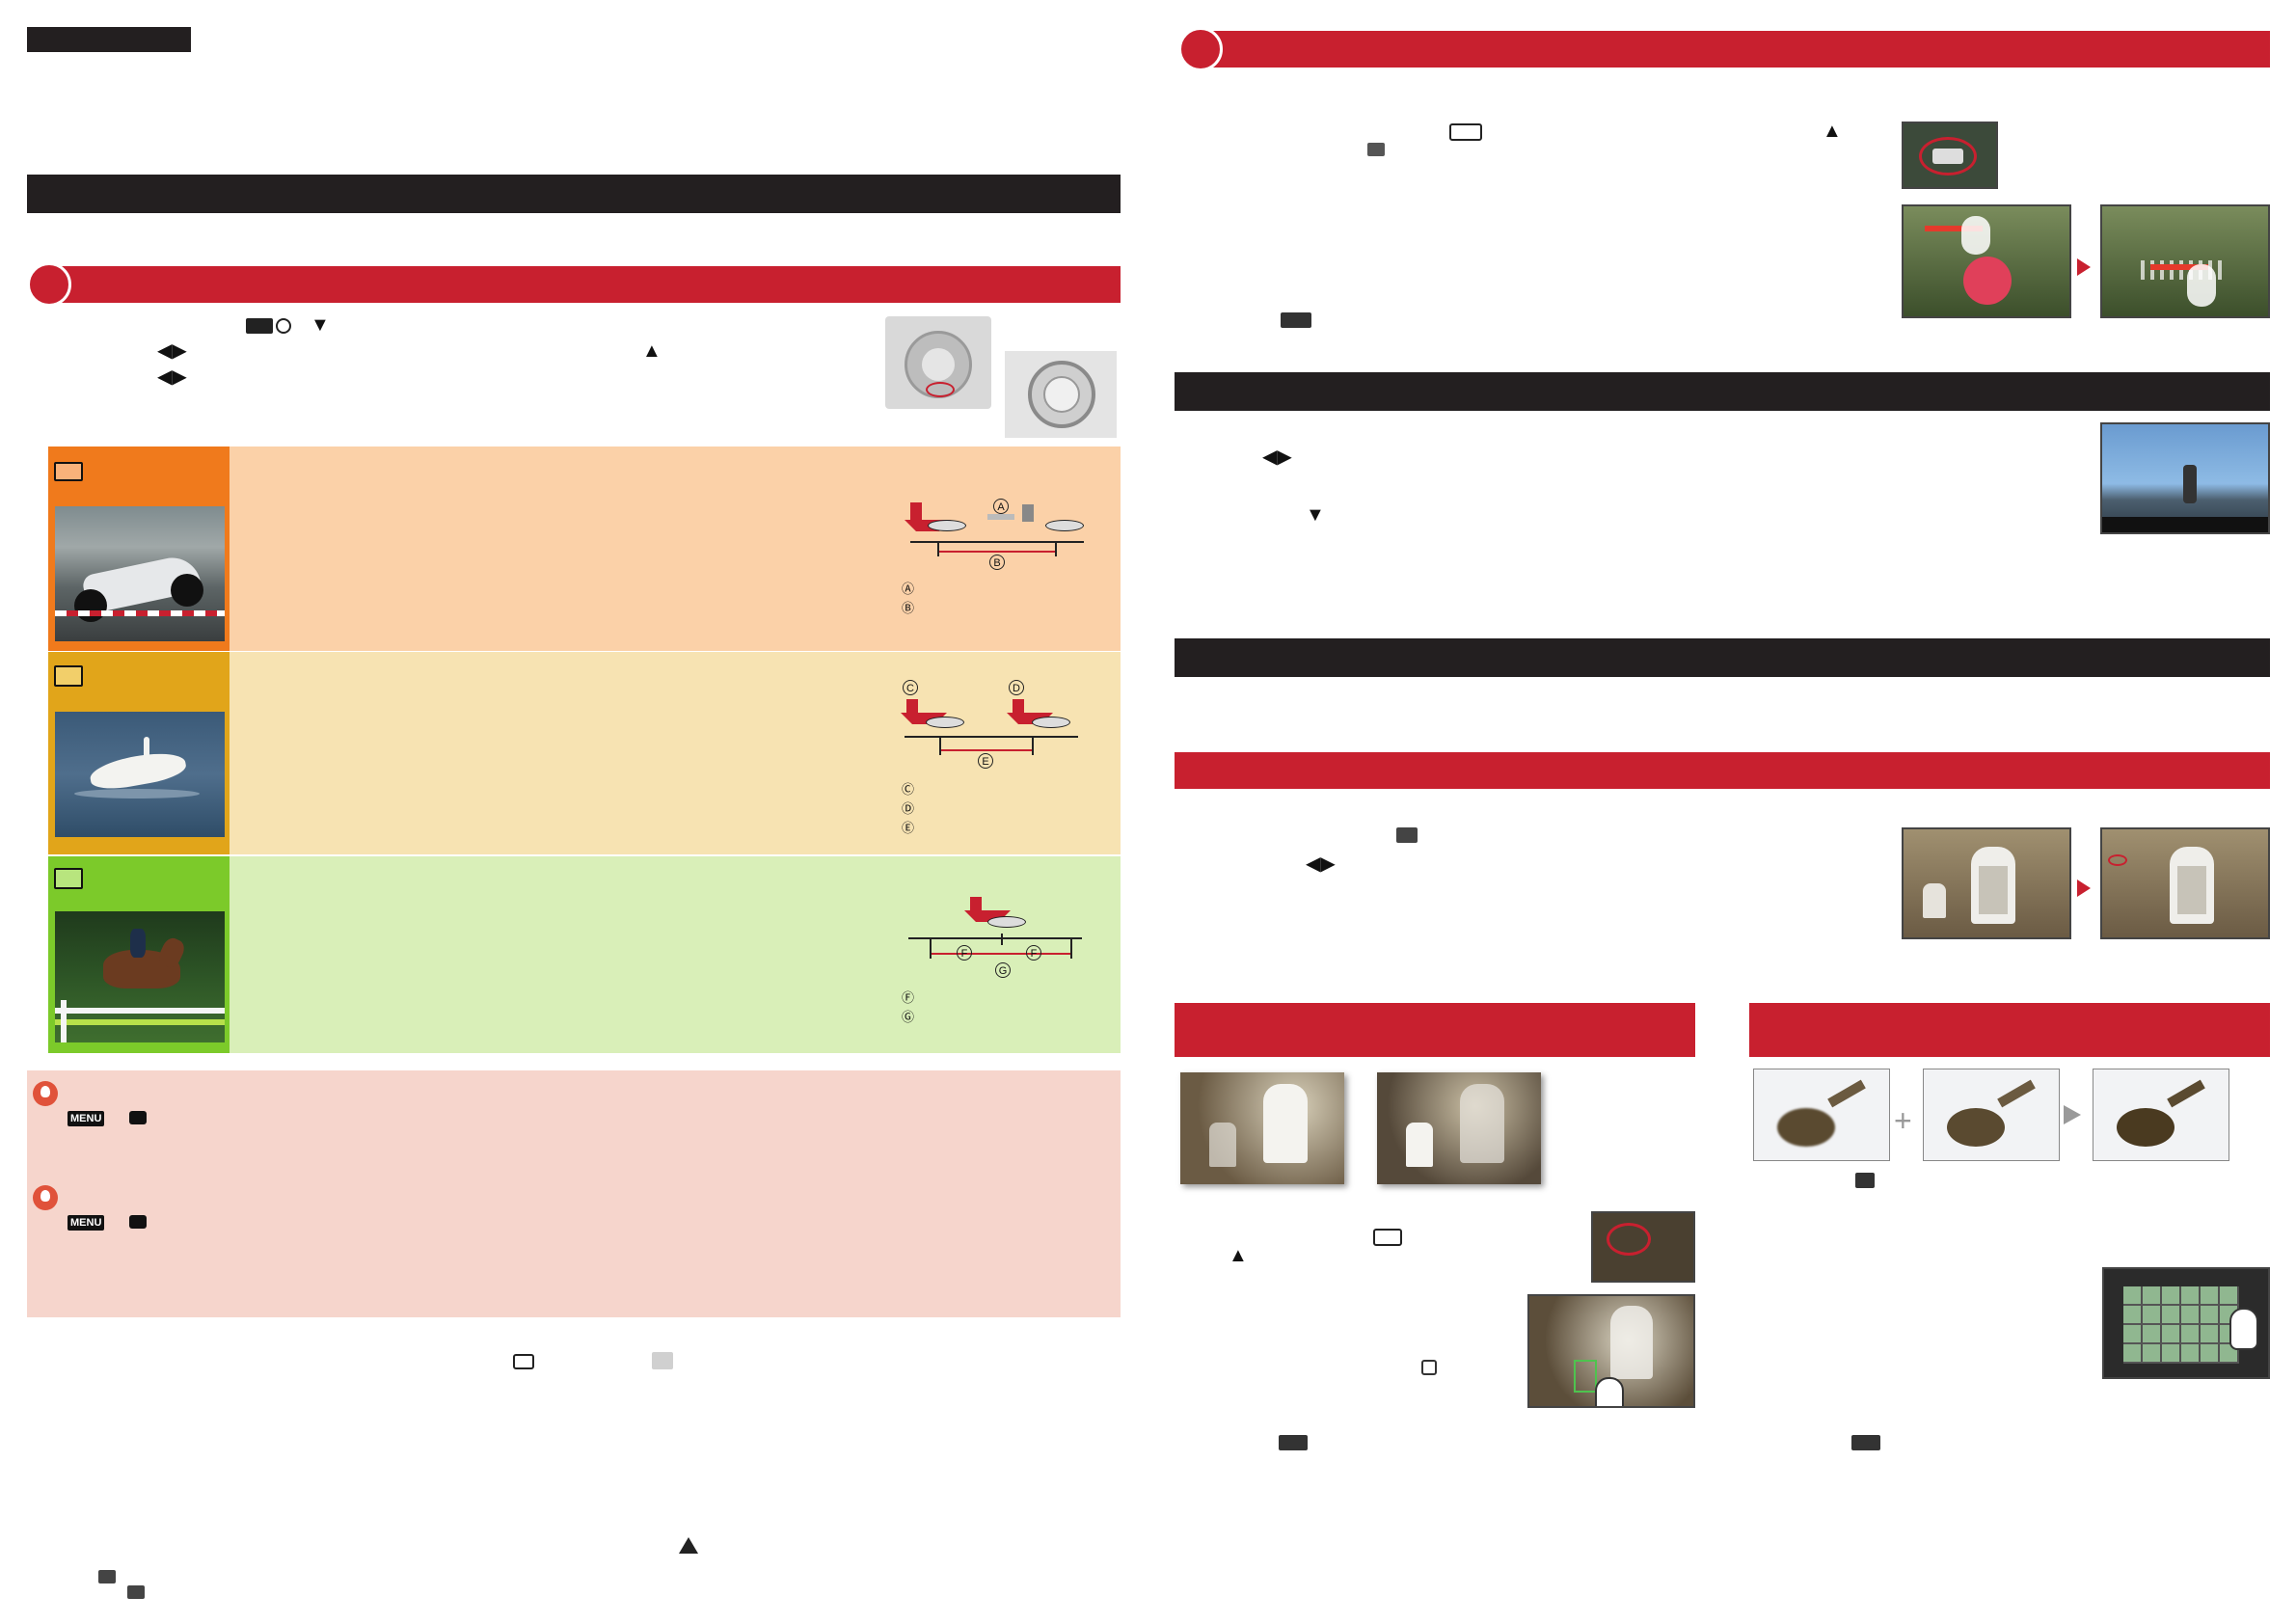  I want to click on diagram-letter-a: A, so click(1001, 506).